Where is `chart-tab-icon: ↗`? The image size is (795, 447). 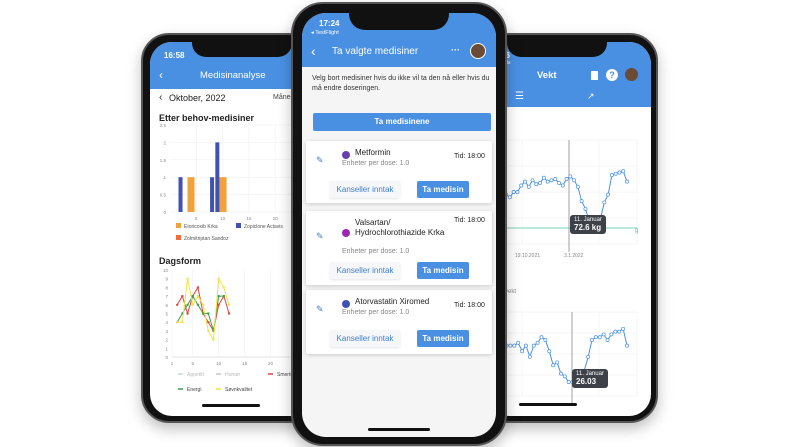 chart-tab-icon: ↗ is located at coordinates (591, 96).